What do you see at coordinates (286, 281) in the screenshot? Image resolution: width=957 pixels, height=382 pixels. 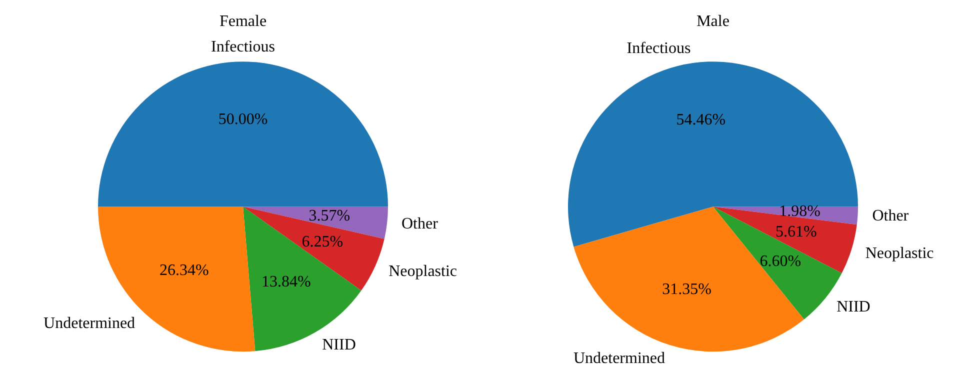 I see `data-label: 13.84%` at bounding box center [286, 281].